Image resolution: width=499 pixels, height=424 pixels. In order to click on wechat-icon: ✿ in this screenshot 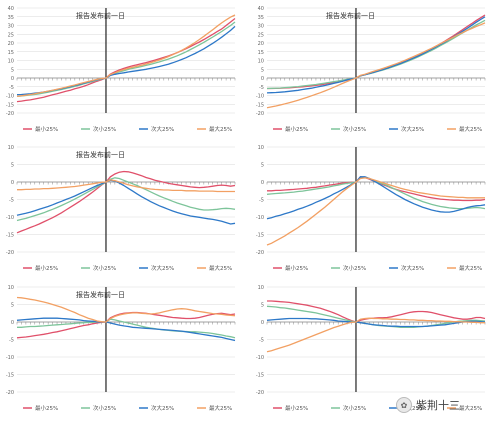, I will do `click(404, 405)`.